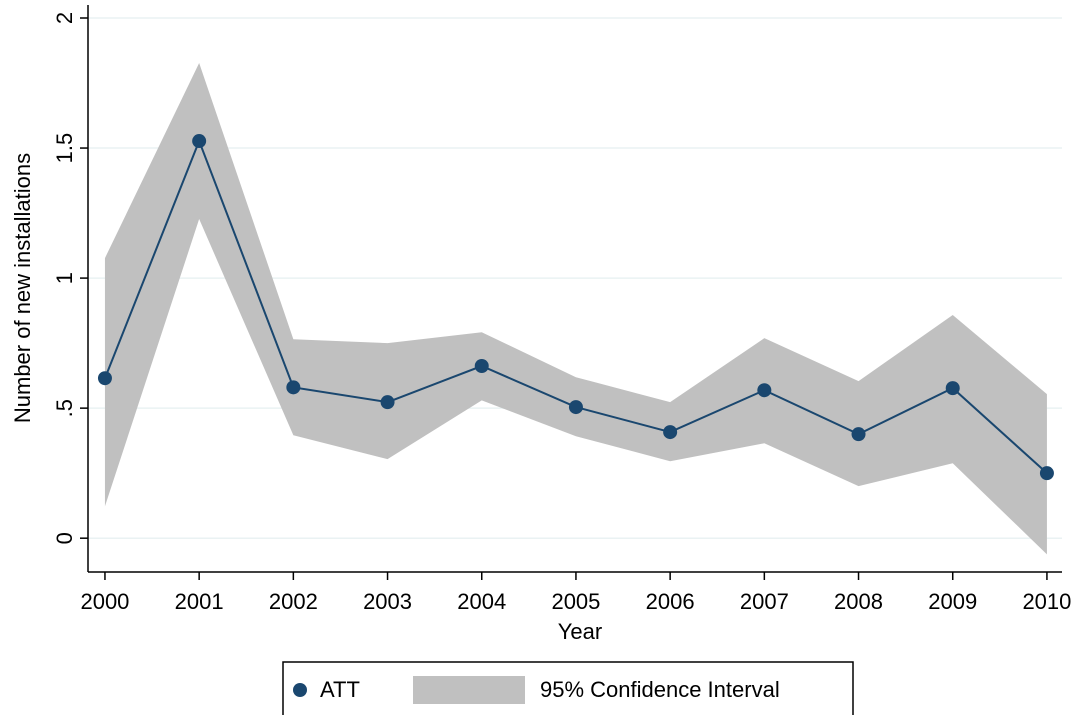 The height and width of the screenshot is (715, 1085). What do you see at coordinates (64, 408) in the screenshot?
I see `y-tick-label: .5` at bounding box center [64, 408].